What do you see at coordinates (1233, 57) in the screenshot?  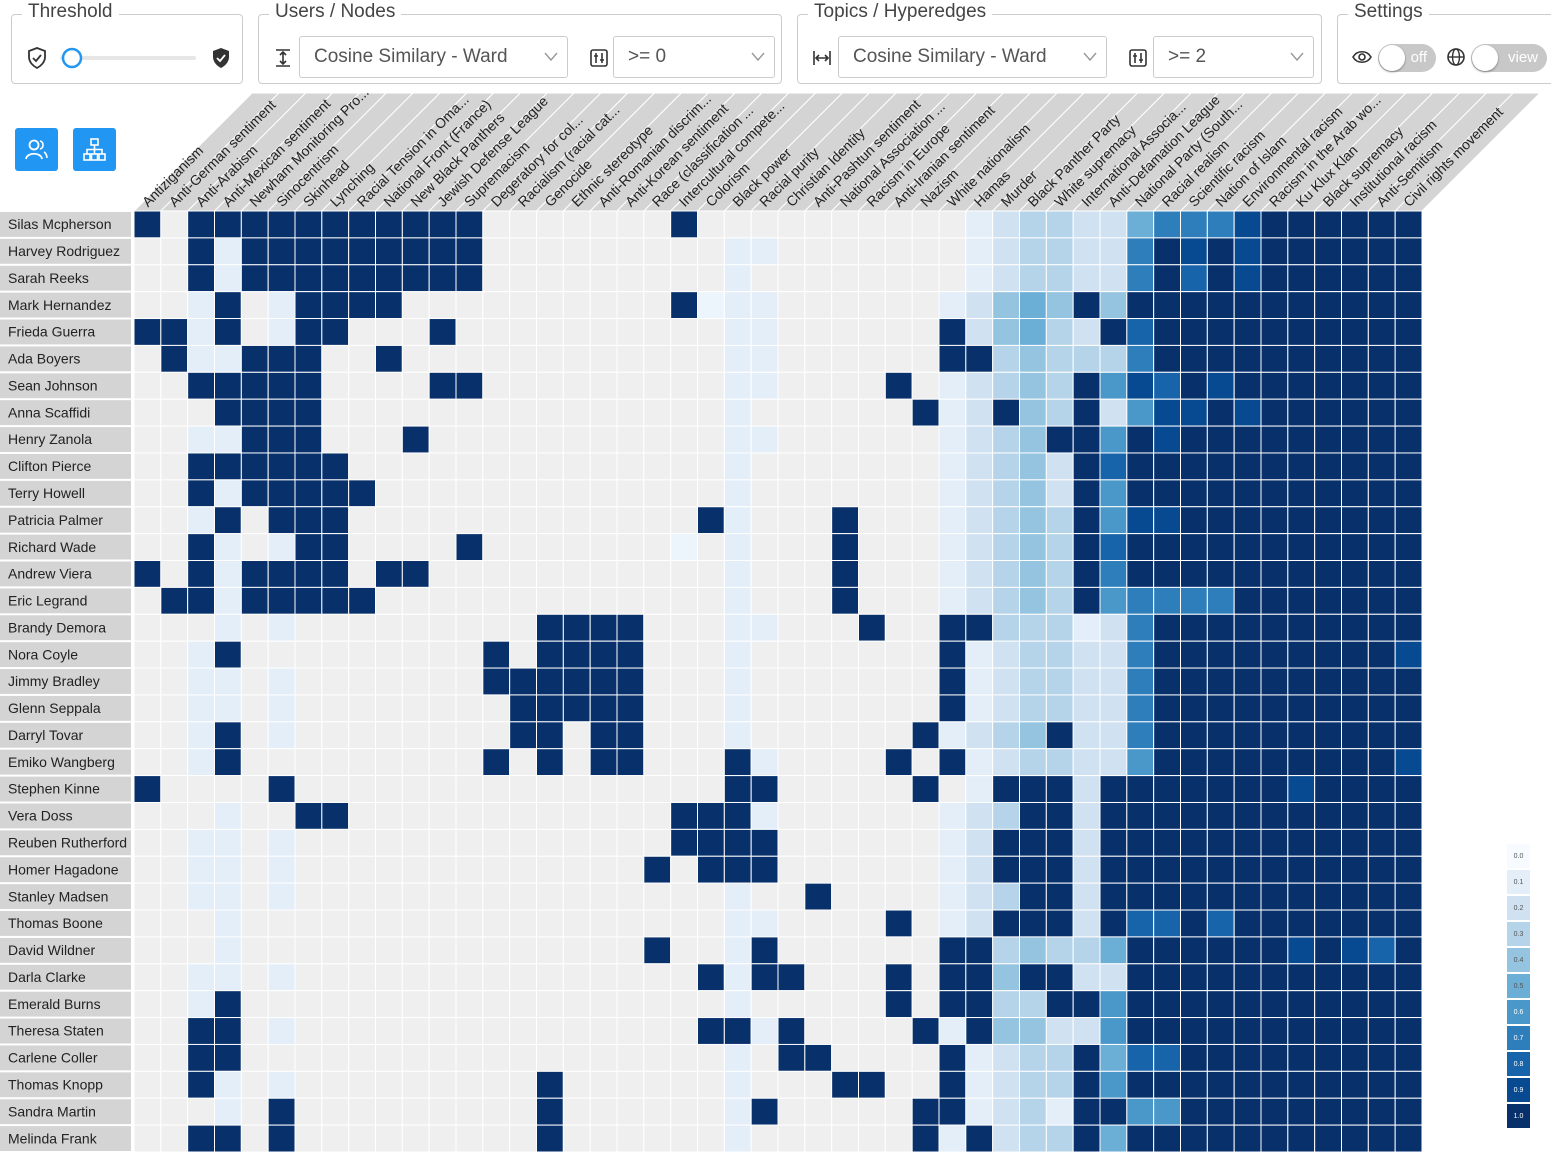 I see `topics-filter-select: >= 2` at bounding box center [1233, 57].